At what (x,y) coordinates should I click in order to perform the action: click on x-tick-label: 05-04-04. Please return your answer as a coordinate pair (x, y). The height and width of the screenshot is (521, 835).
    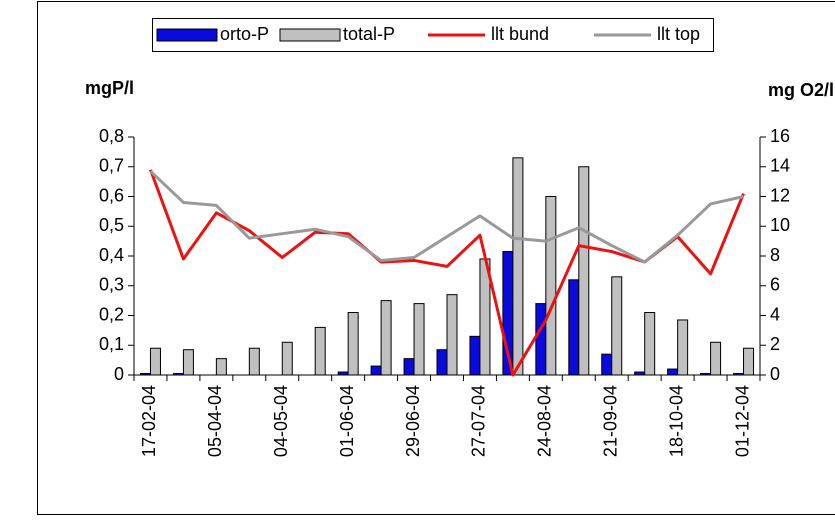
    Looking at the image, I should click on (215, 421).